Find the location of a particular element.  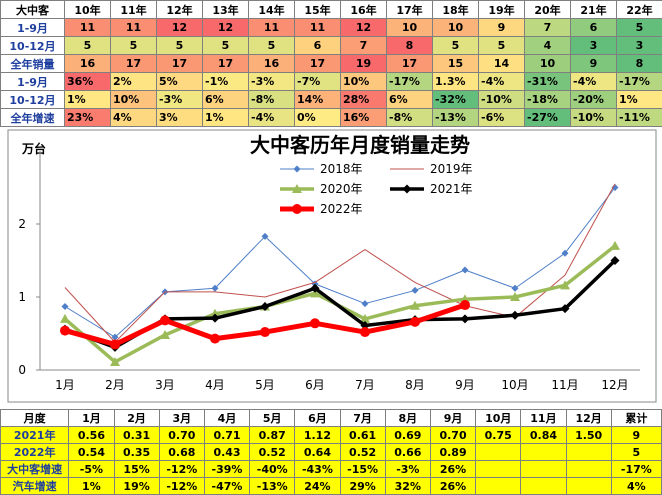

header-cell: 月度 is located at coordinates (35, 418).